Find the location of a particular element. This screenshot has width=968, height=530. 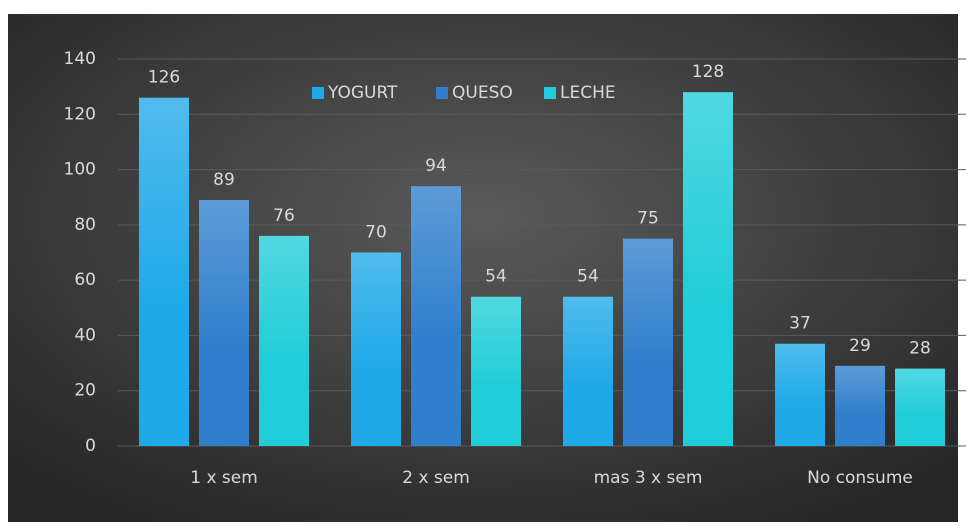

y-tick-label: 40 is located at coordinates (85, 335).